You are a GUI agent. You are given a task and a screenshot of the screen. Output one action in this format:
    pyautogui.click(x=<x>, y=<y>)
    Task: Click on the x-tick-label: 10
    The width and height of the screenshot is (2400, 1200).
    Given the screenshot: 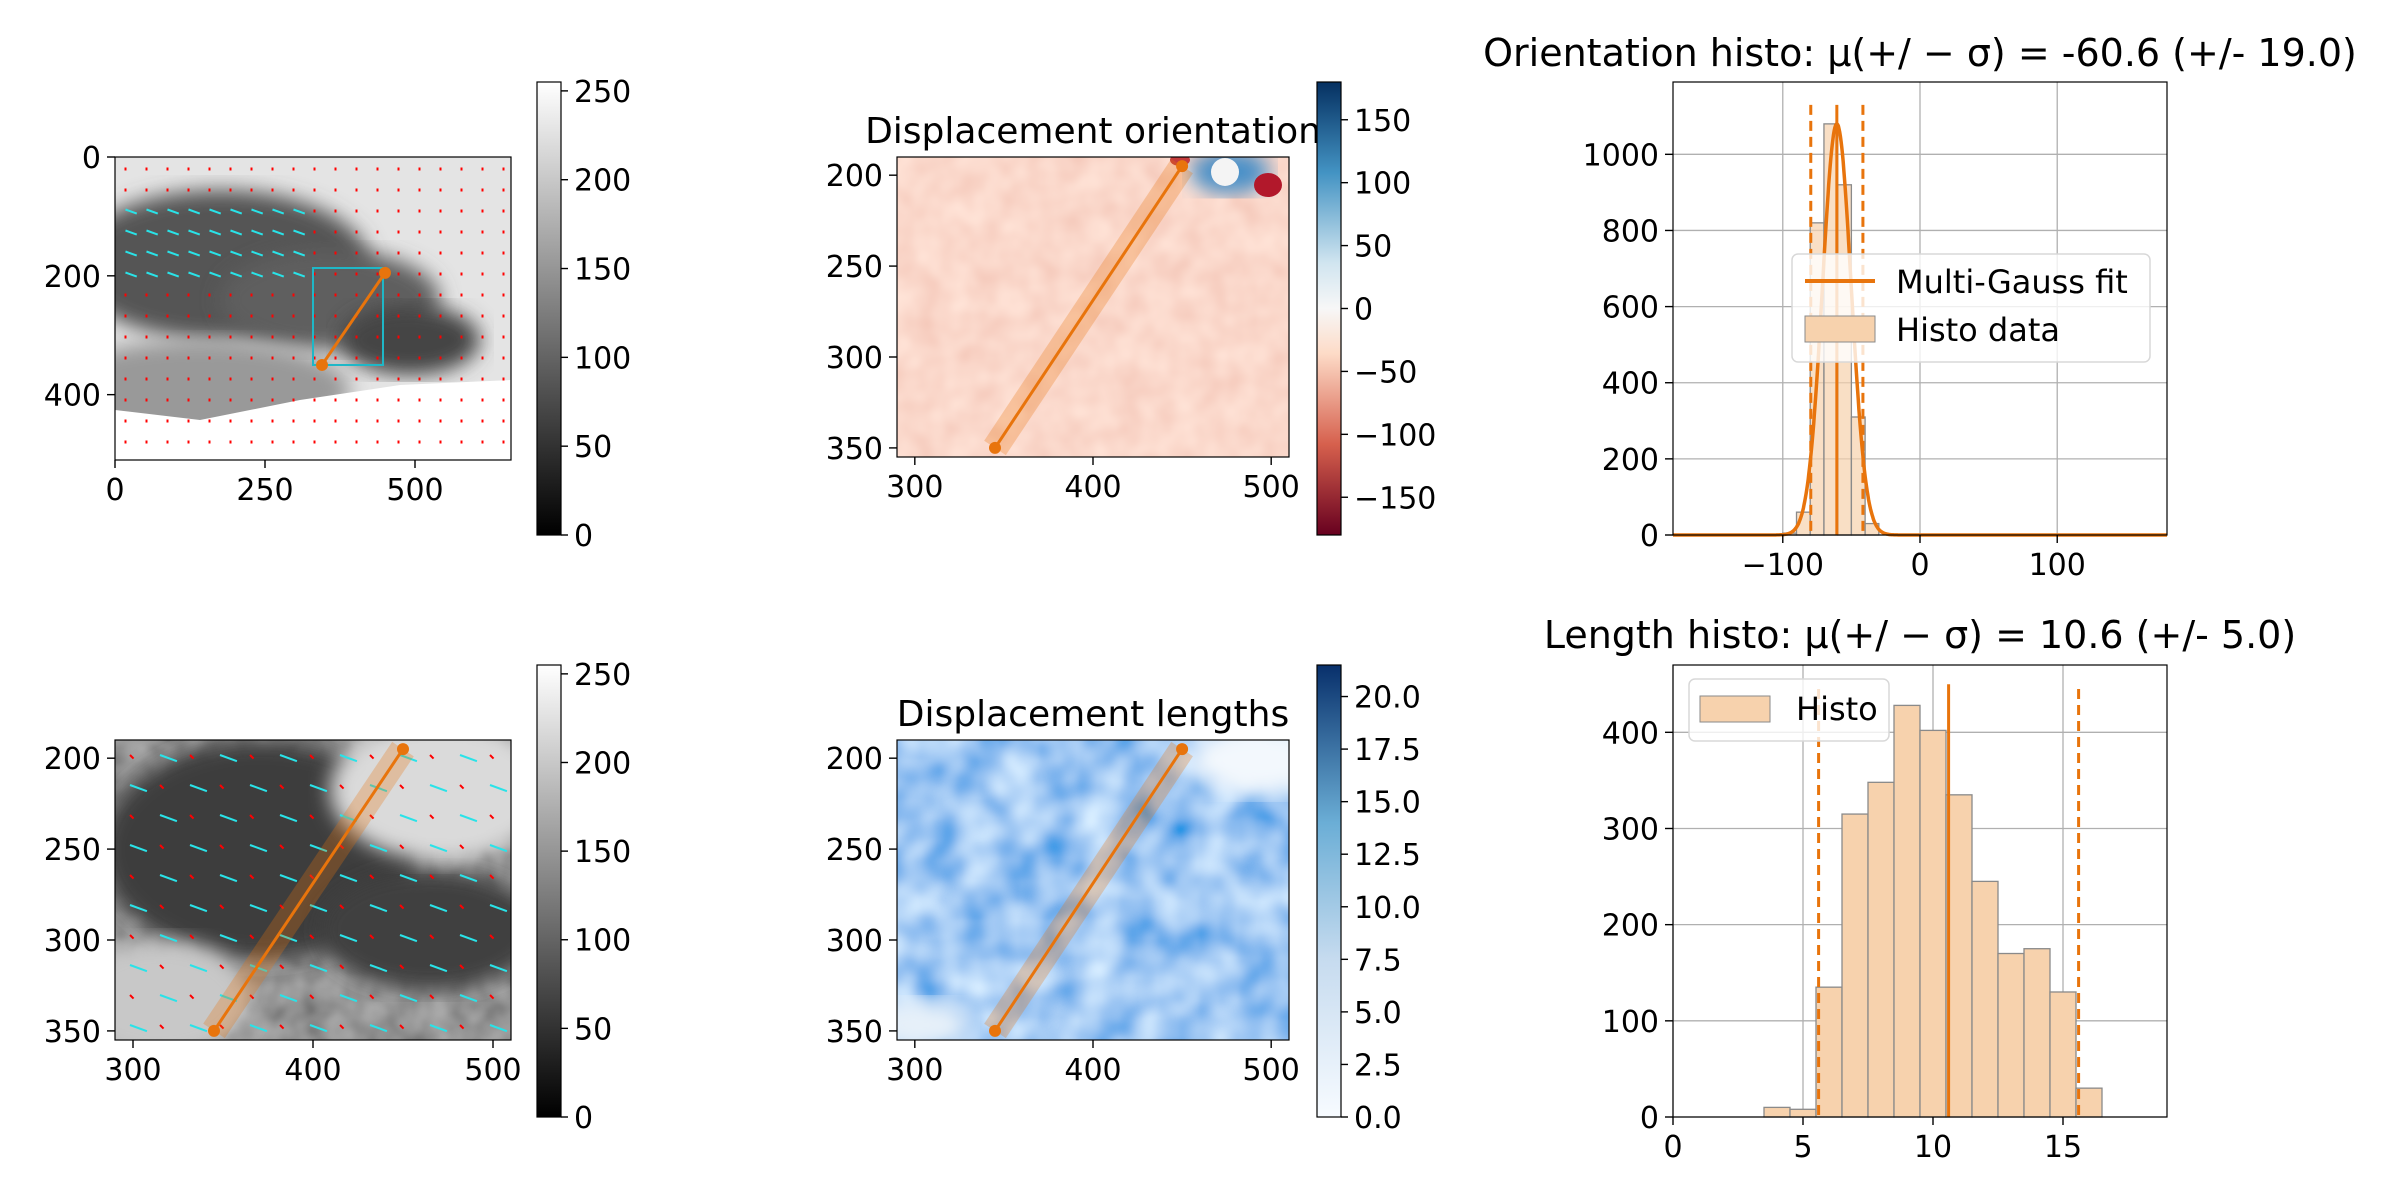 What is the action you would take?
    pyautogui.click(x=1933, y=1147)
    